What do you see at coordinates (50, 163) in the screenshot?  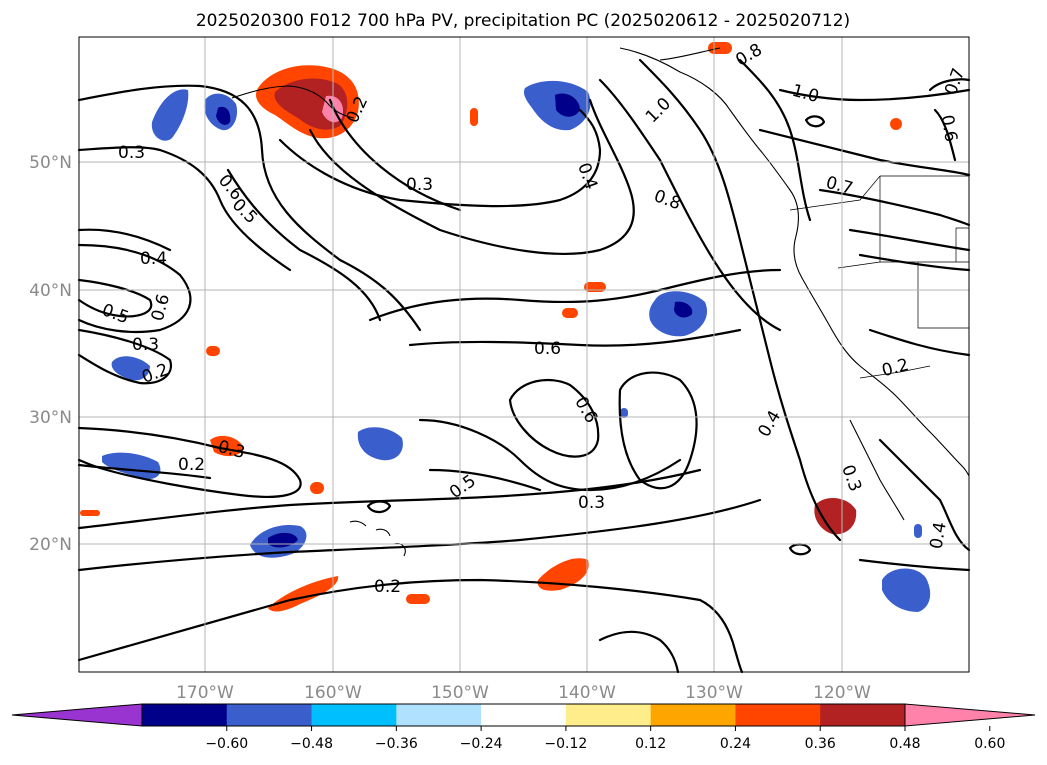 I see `lat-label: 50°N` at bounding box center [50, 163].